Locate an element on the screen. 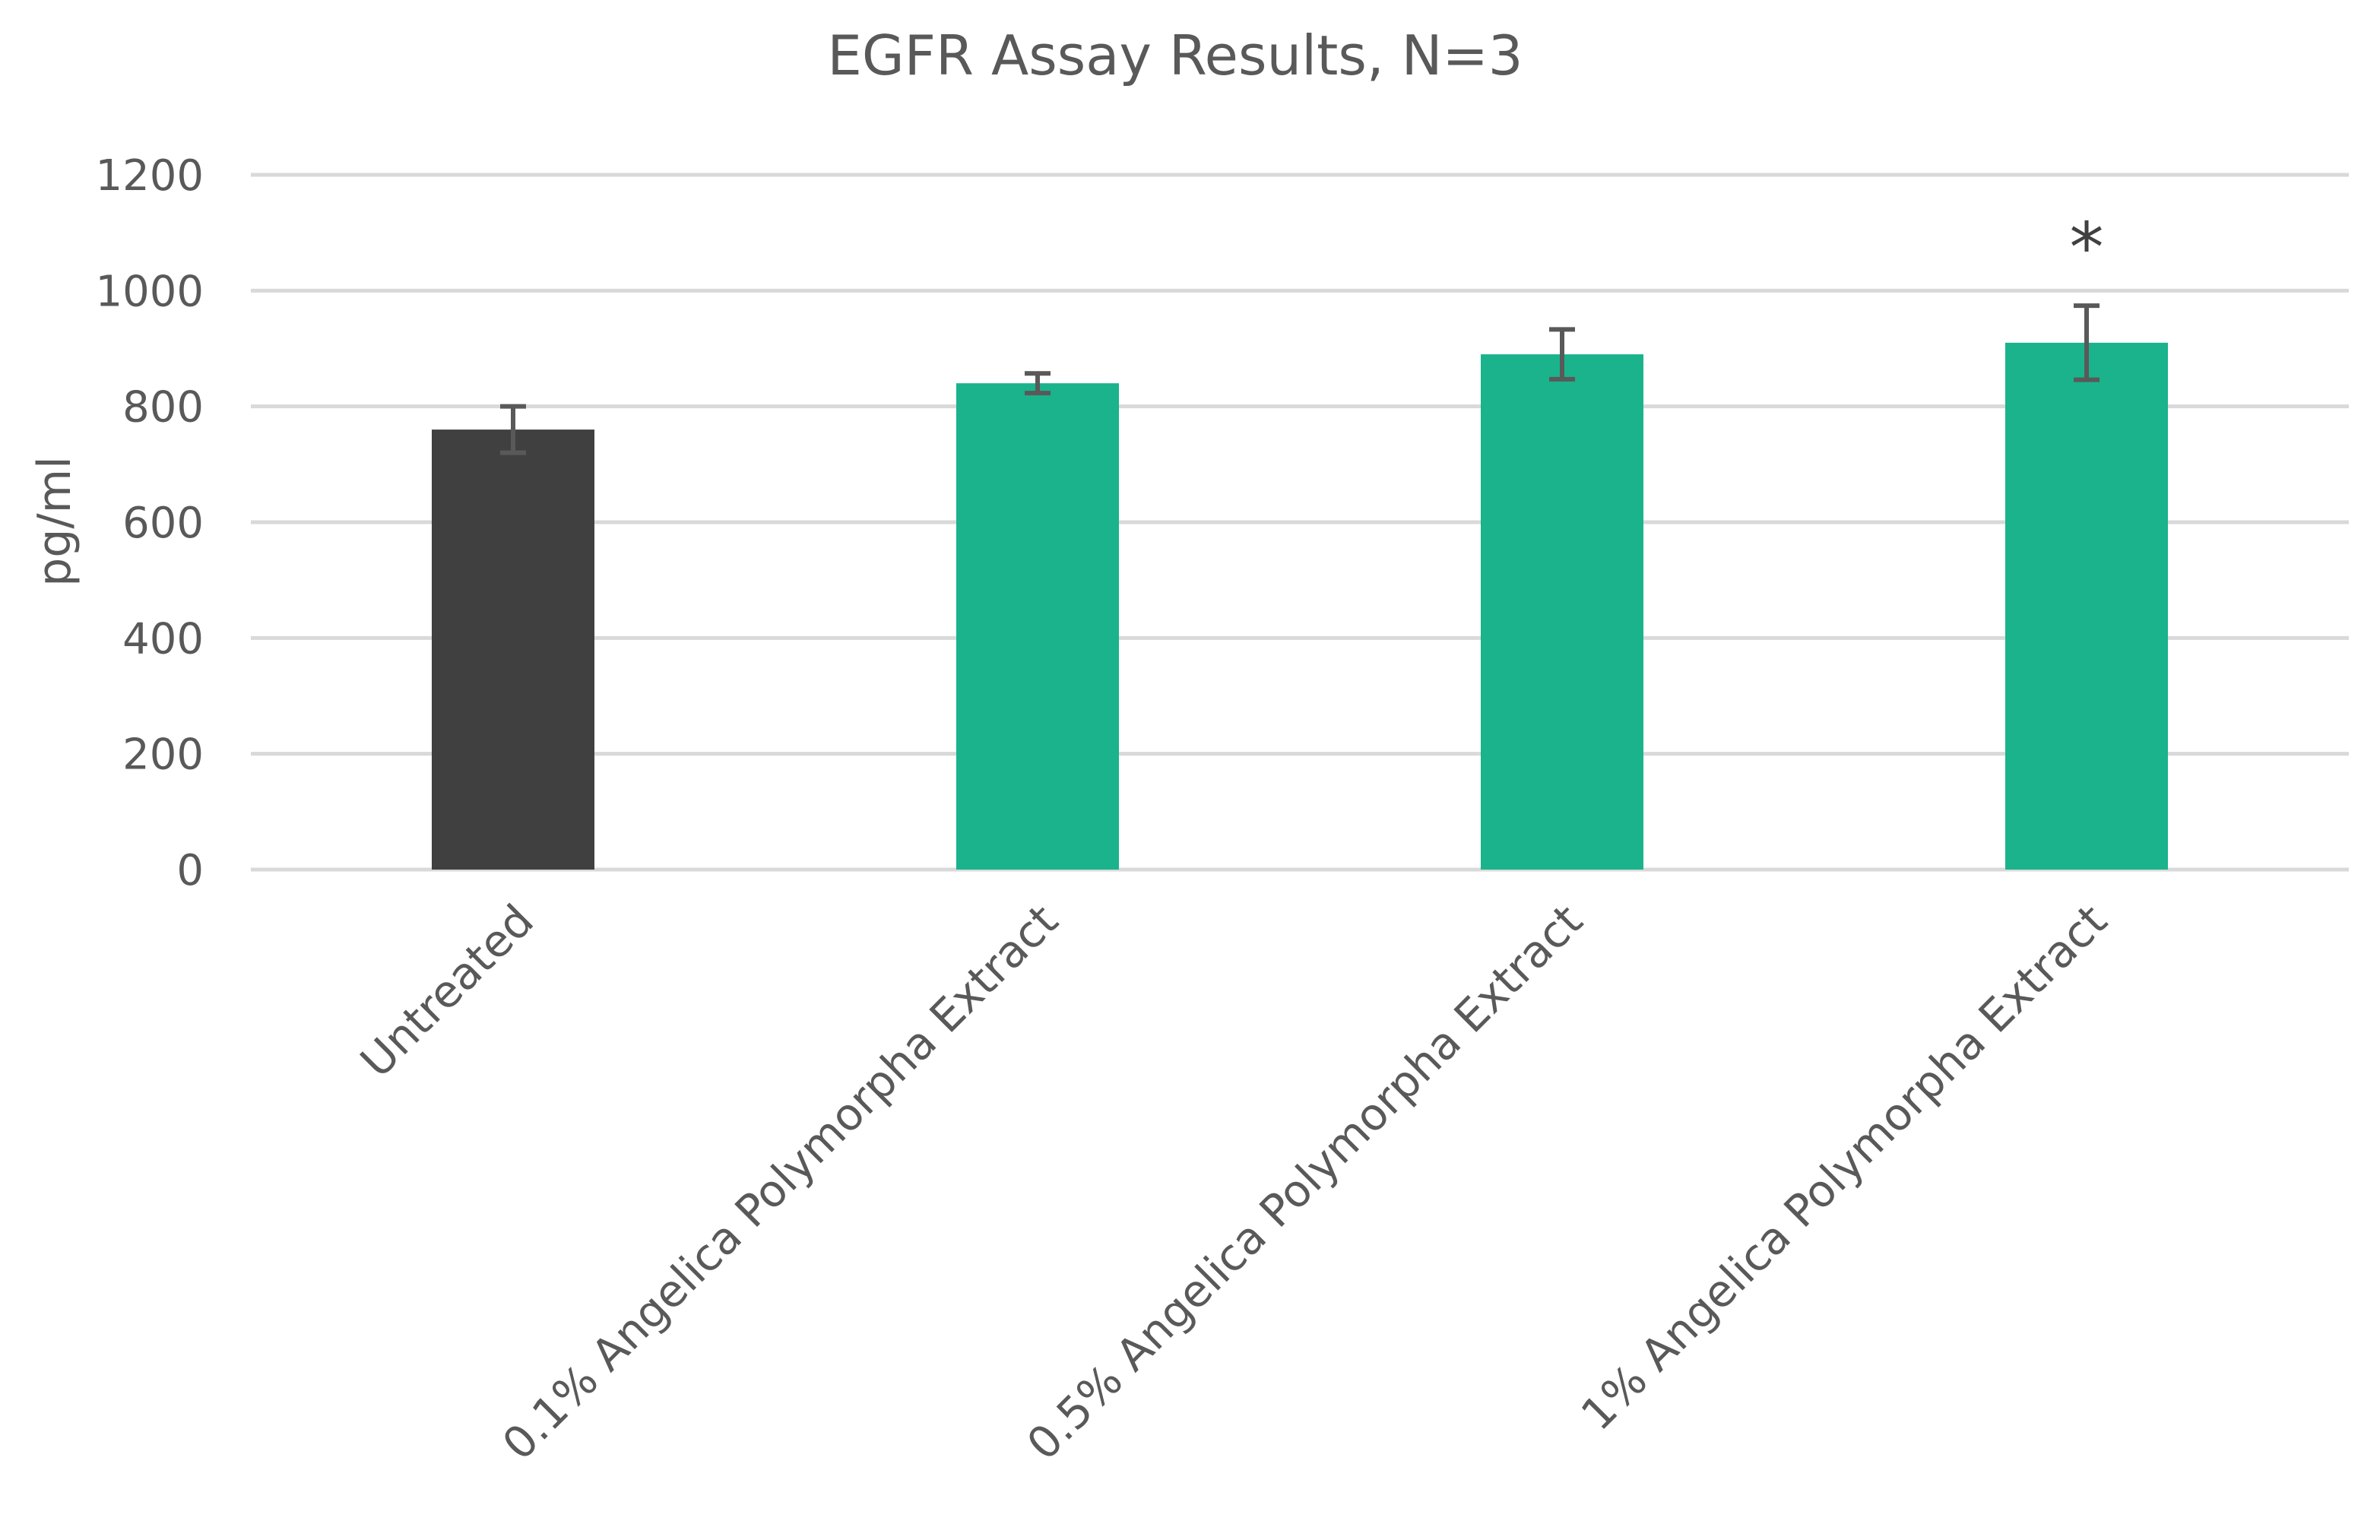 The height and width of the screenshot is (1540, 2380). x-tick-label: 1% Angelica Polymorpha Extract is located at coordinates (1844, 1167).